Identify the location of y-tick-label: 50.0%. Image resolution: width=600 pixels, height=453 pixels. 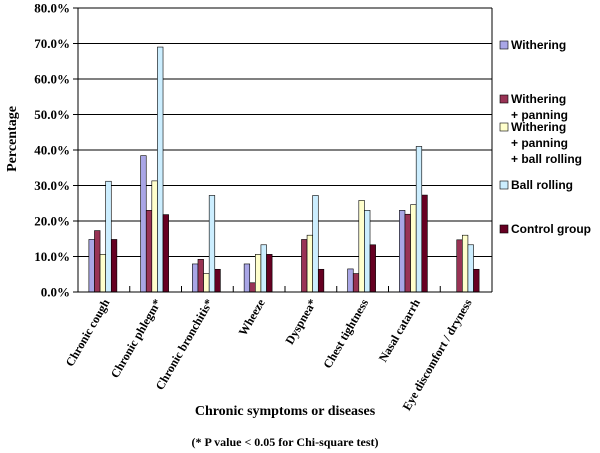
(52, 114).